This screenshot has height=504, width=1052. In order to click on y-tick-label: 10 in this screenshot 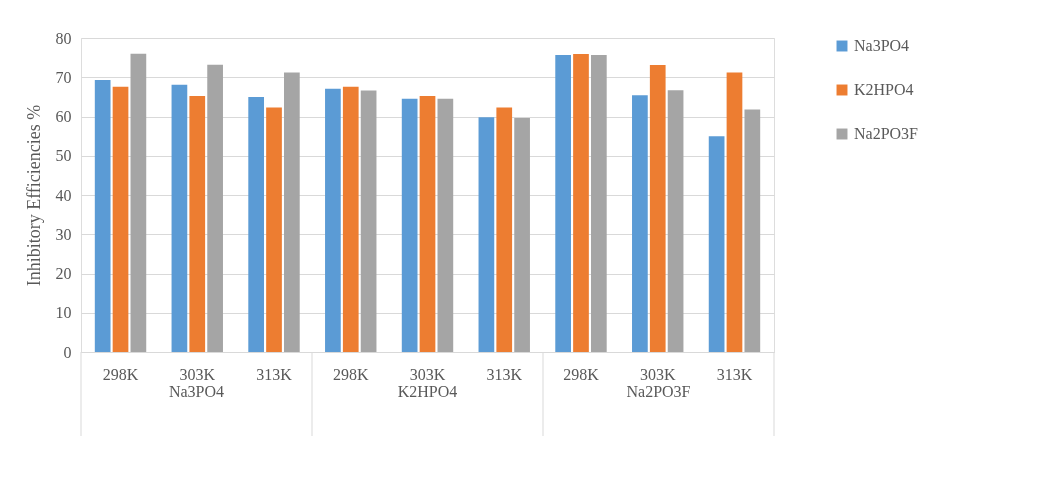, I will do `click(63, 313)`.